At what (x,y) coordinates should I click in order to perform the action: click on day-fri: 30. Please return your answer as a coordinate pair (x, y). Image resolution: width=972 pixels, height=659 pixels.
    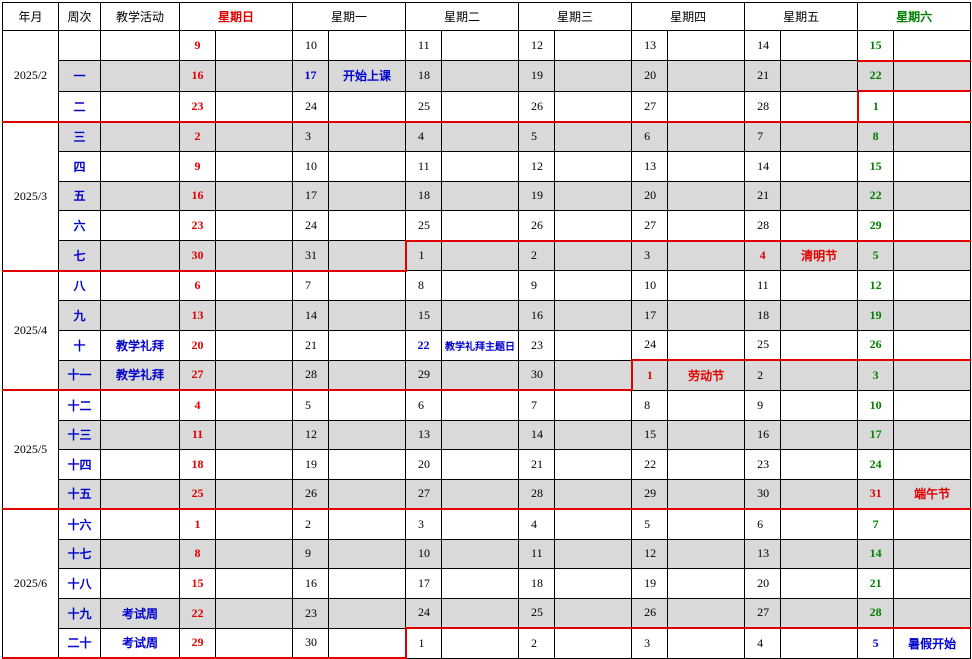
    Looking at the image, I should click on (763, 494).